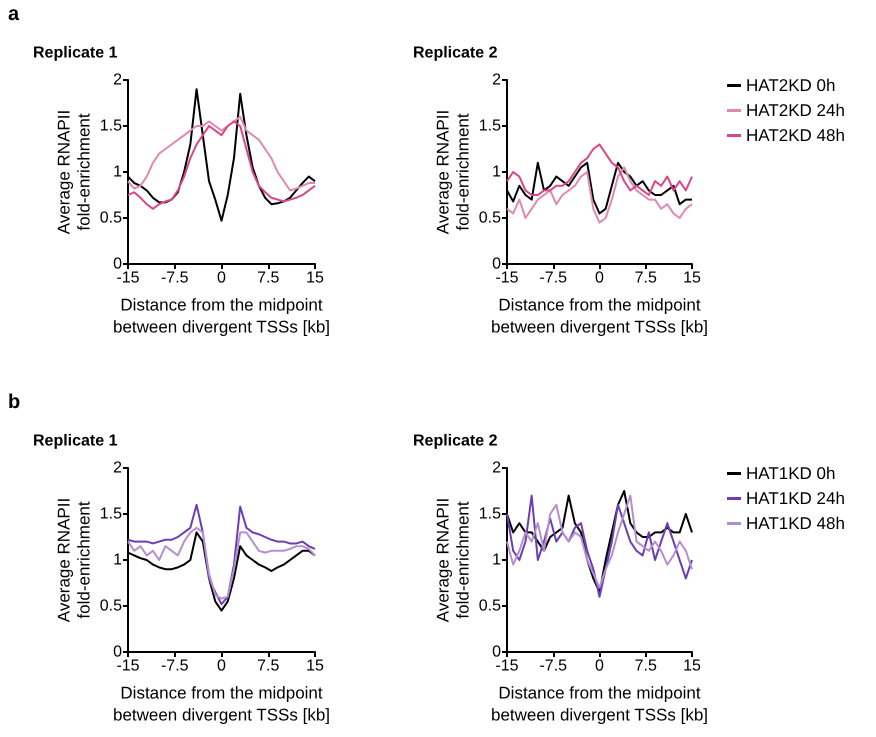 The width and height of the screenshot is (876, 737). Describe the element at coordinates (795, 110) in the screenshot. I see `legend-label: HAT2KD 24h` at that location.